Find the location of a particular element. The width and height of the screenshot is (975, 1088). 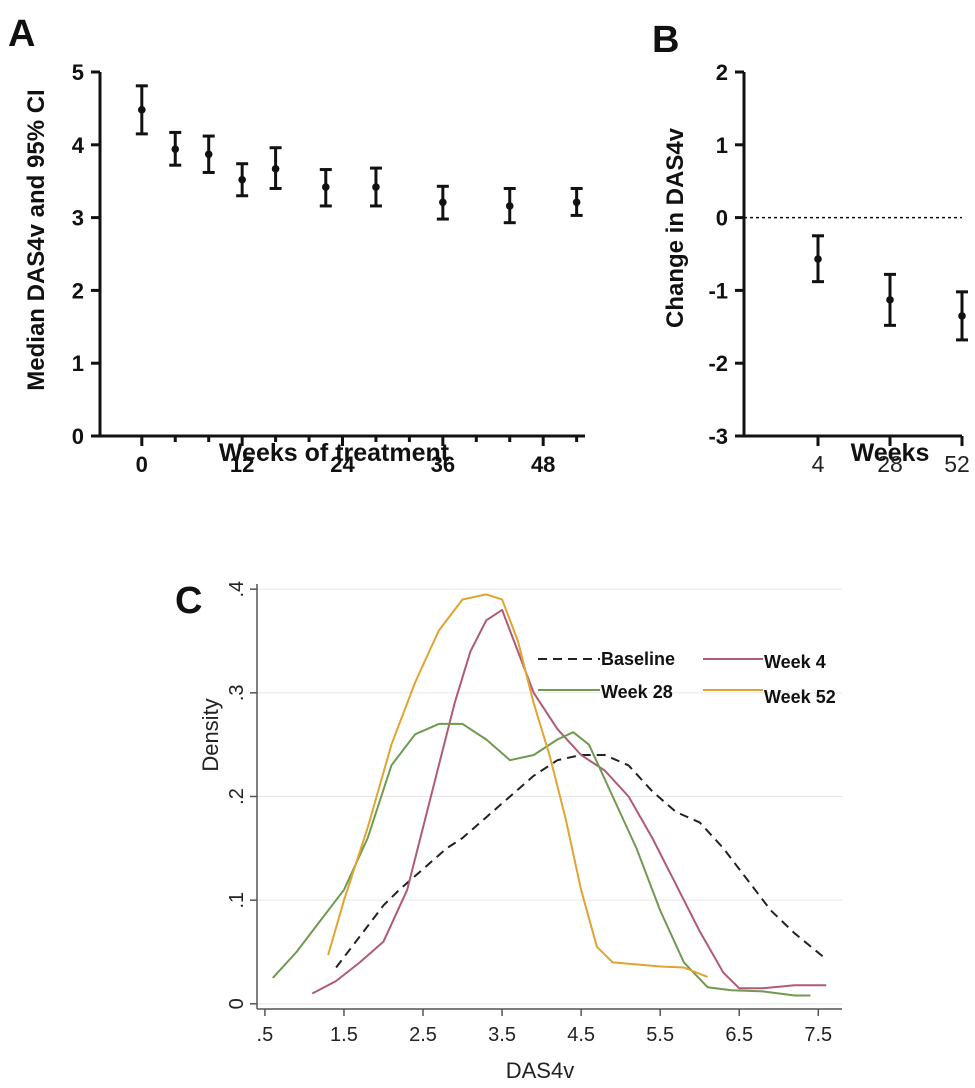

panel-c-ytick-label-4: .4 is located at coordinates (237, 589).